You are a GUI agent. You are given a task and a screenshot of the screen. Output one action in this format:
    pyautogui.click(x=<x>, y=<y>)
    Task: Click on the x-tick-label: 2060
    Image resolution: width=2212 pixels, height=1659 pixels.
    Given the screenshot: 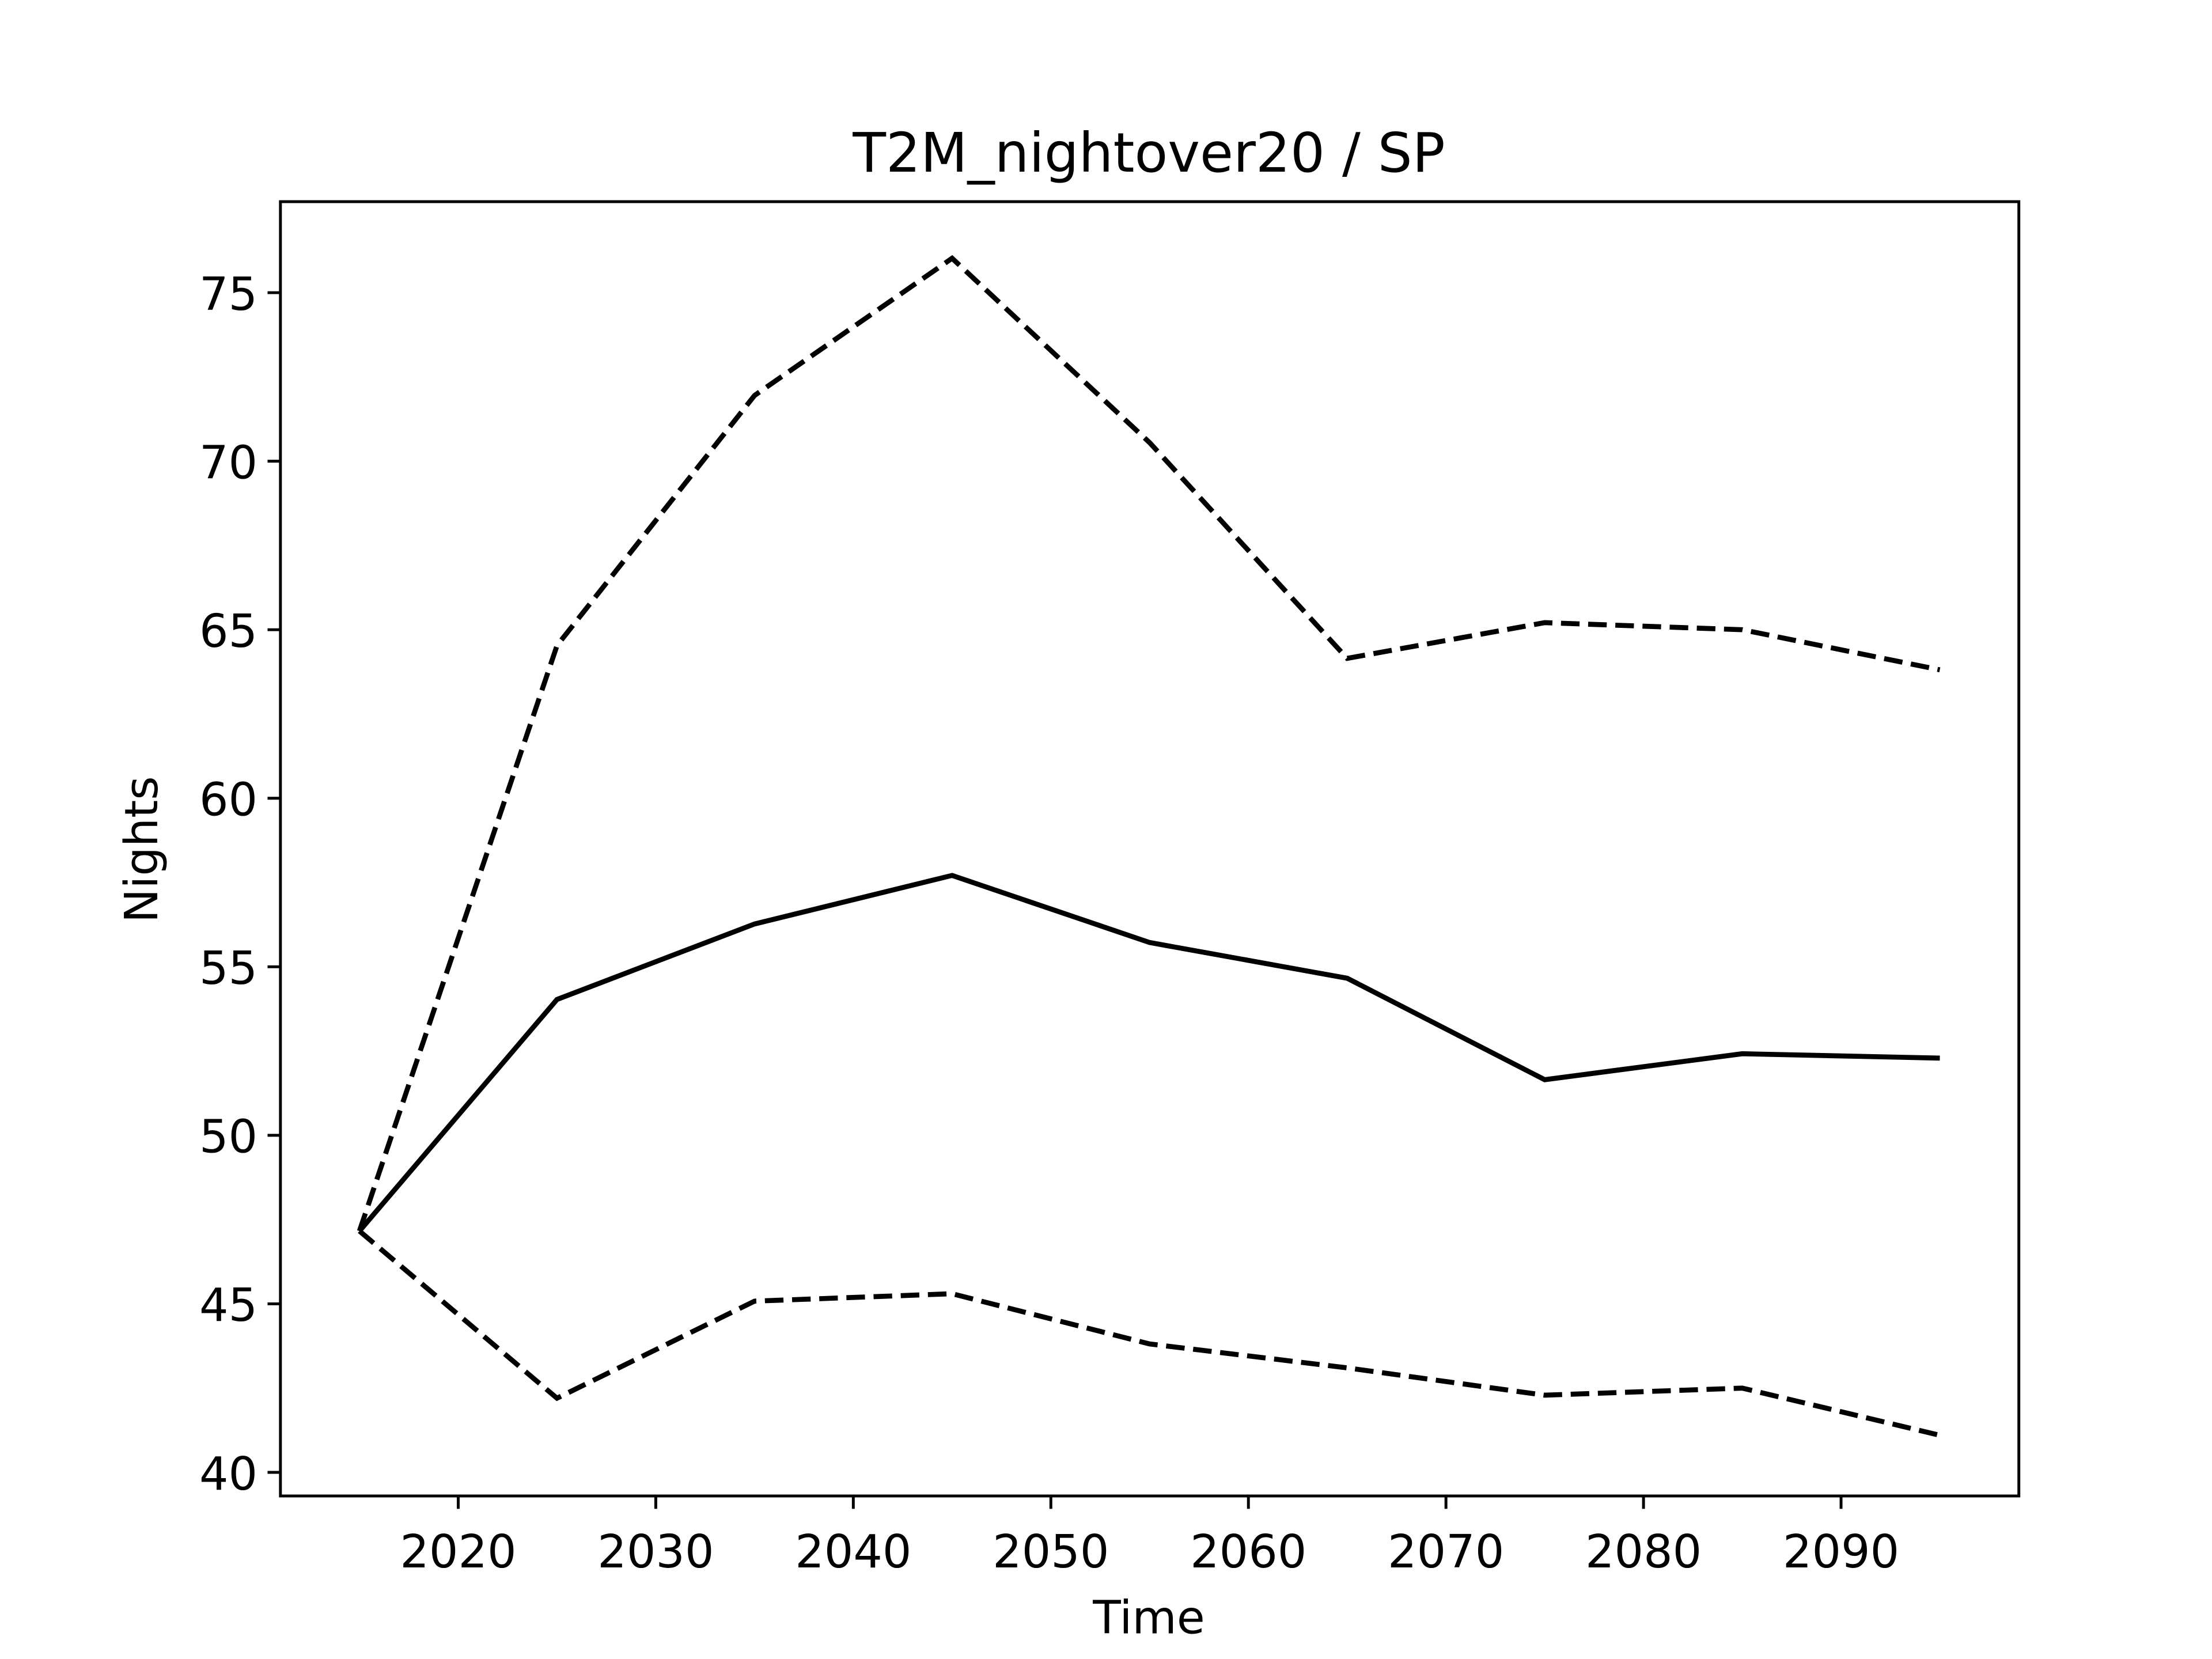 What is the action you would take?
    pyautogui.click(x=1248, y=1551)
    